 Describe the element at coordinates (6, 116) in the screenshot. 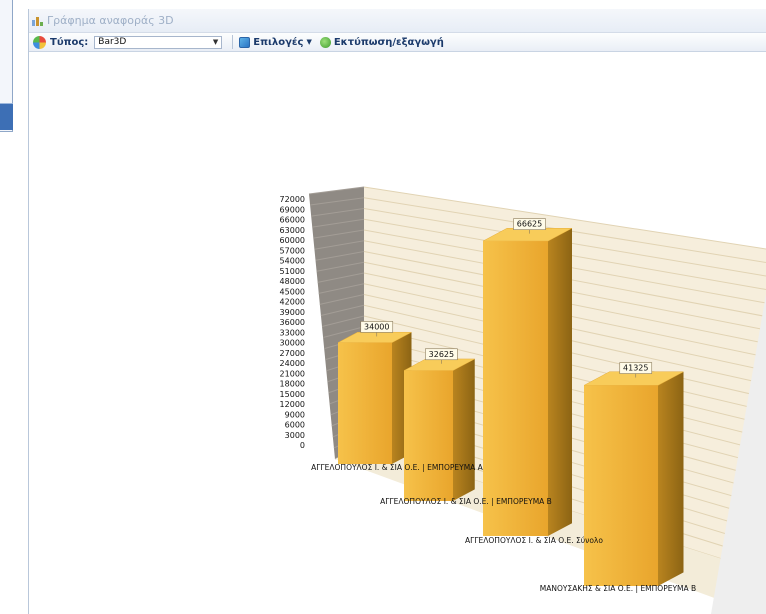

I see `side-panel-tab` at that location.